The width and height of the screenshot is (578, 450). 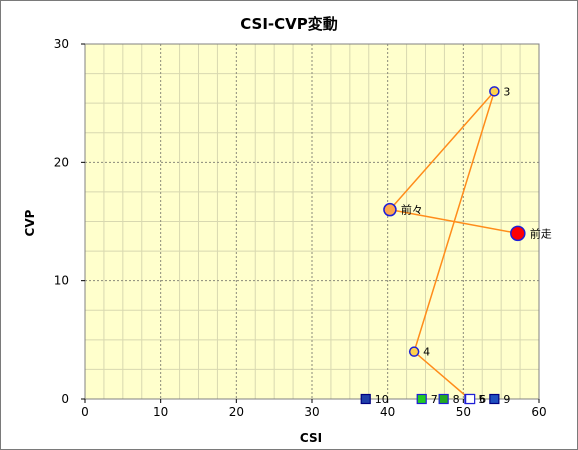 What do you see at coordinates (456, 399) in the screenshot?
I see `data-point-label: 8` at bounding box center [456, 399].